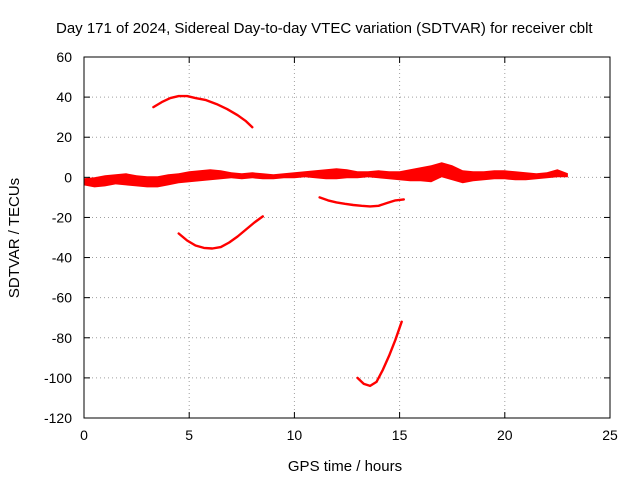 This screenshot has height=480, width=640. Describe the element at coordinates (295, 435) in the screenshot. I see `x-tick-label: 10` at that location.